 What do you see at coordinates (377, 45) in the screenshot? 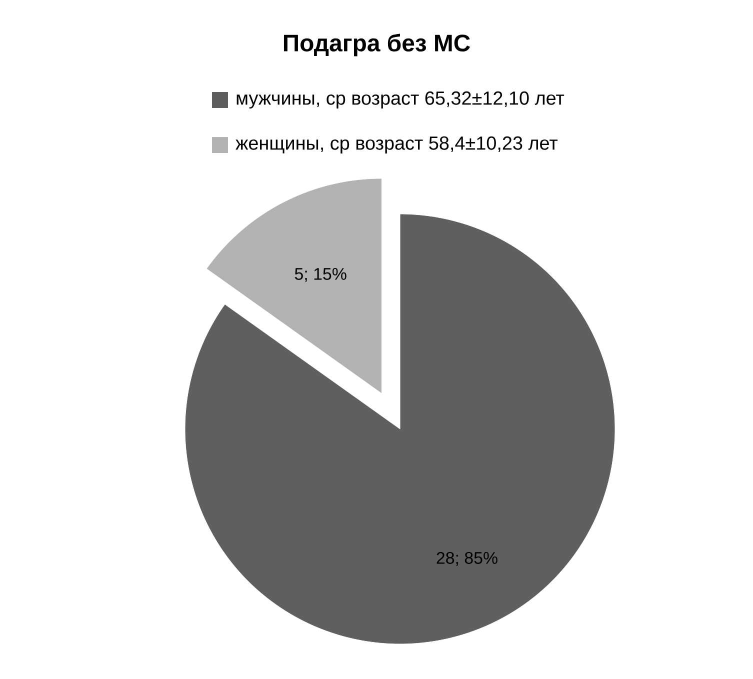
I see `chart-title: Подагра без МС` at bounding box center [377, 45].